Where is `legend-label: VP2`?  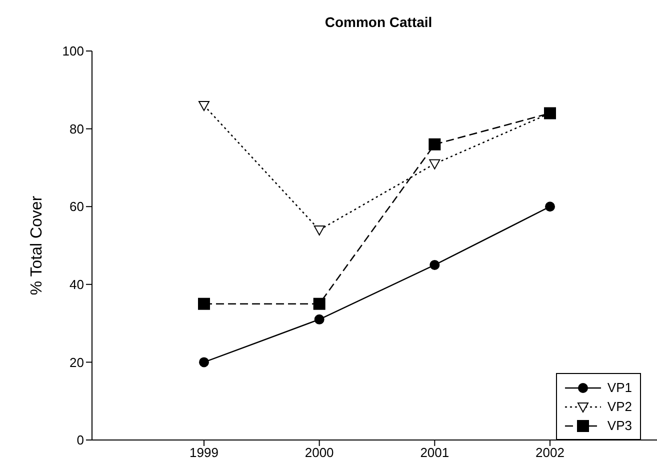
legend-label: VP2 is located at coordinates (619, 406).